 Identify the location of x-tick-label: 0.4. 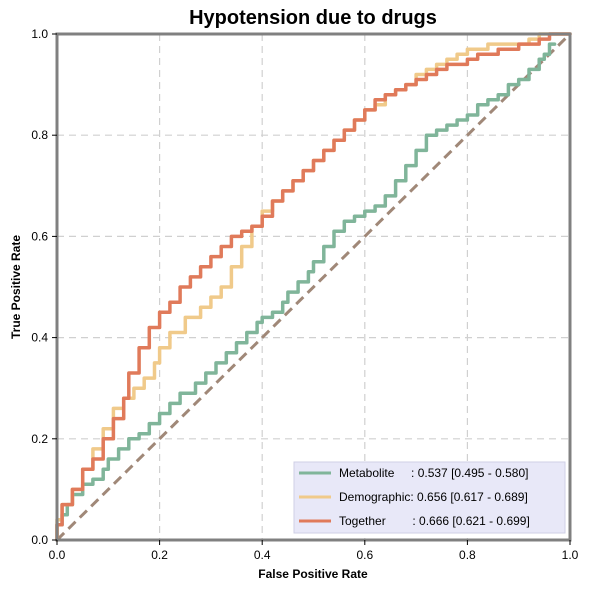
(262, 555).